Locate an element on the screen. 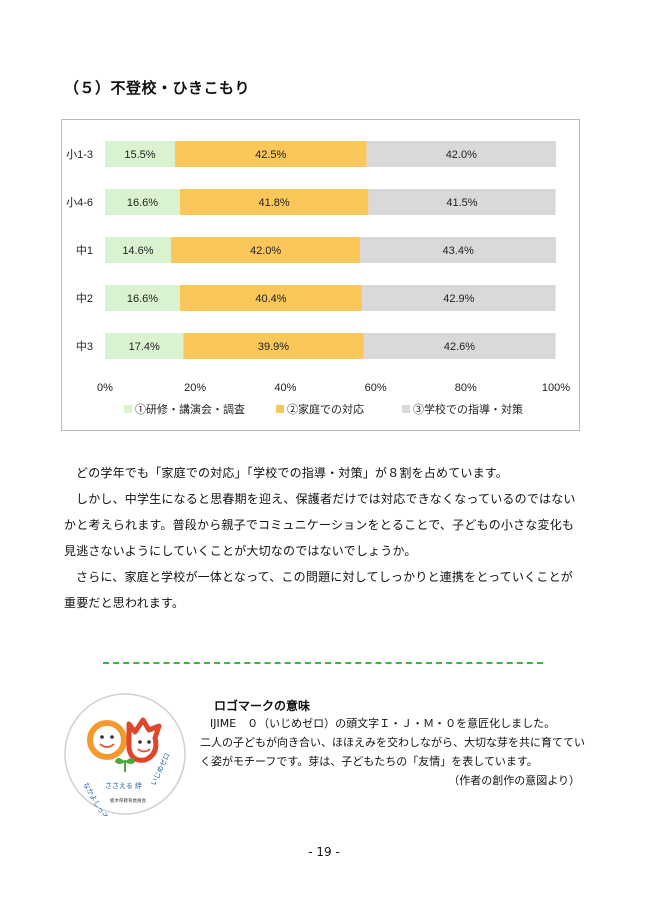  emblem-text-center: ささえる 絆 is located at coordinates (123, 785).